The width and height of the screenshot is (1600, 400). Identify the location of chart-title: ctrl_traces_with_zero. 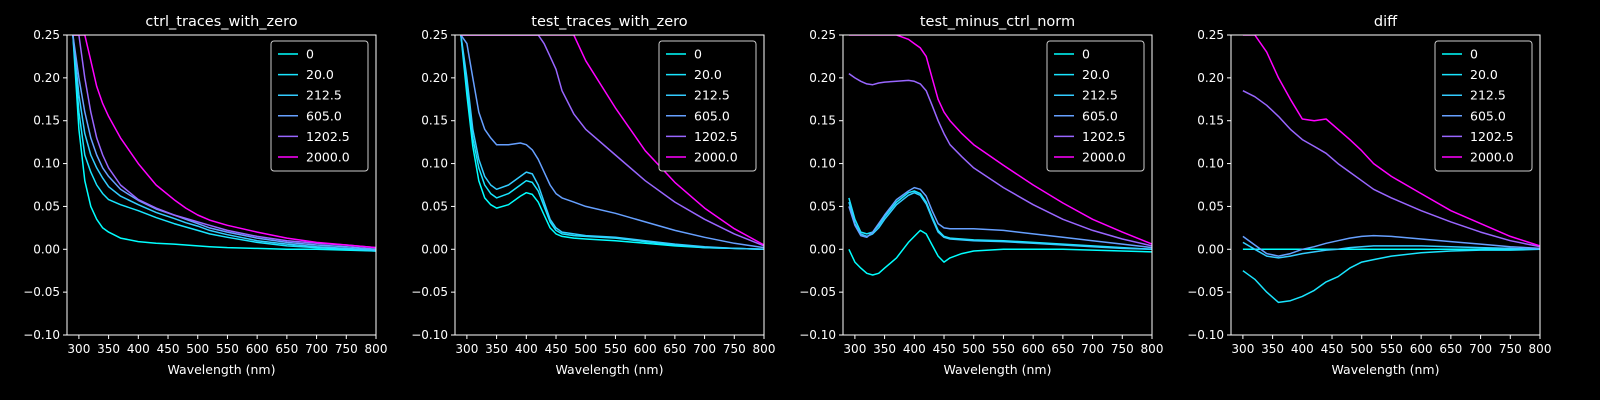
(221, 22).